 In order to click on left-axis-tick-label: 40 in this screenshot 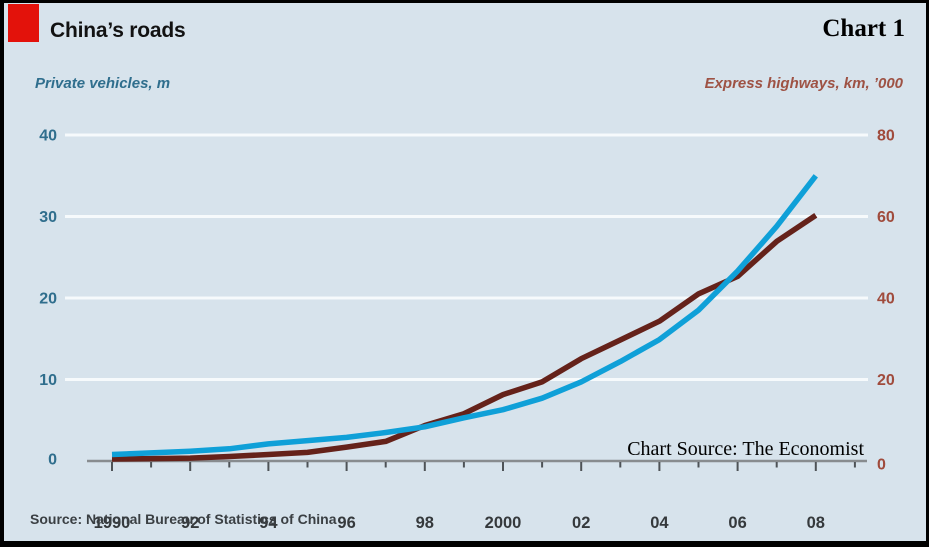, I will do `click(48, 136)`.